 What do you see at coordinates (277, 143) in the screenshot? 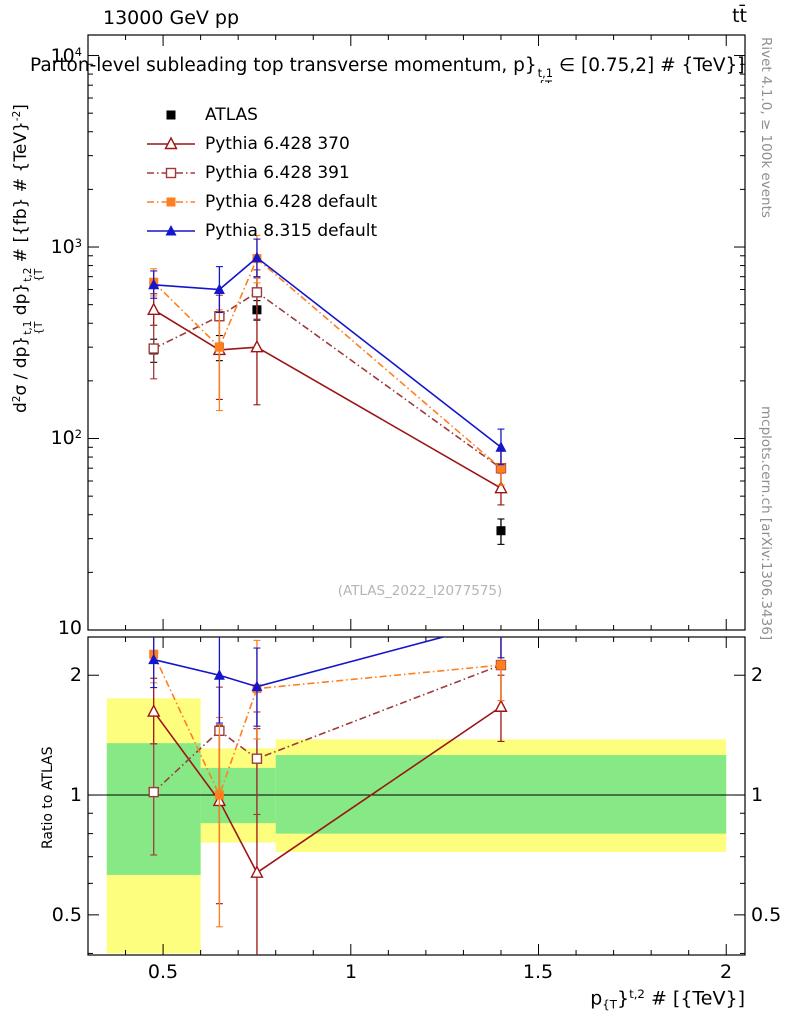
I see `legend-label: Pythia 6.428 370` at bounding box center [277, 143].